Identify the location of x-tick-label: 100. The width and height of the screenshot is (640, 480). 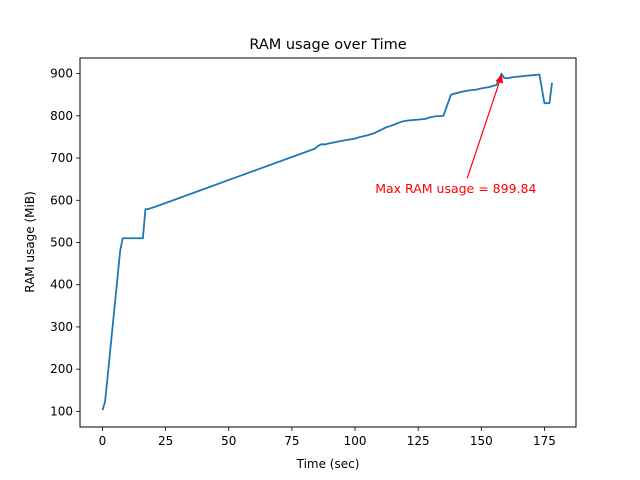
(355, 441).